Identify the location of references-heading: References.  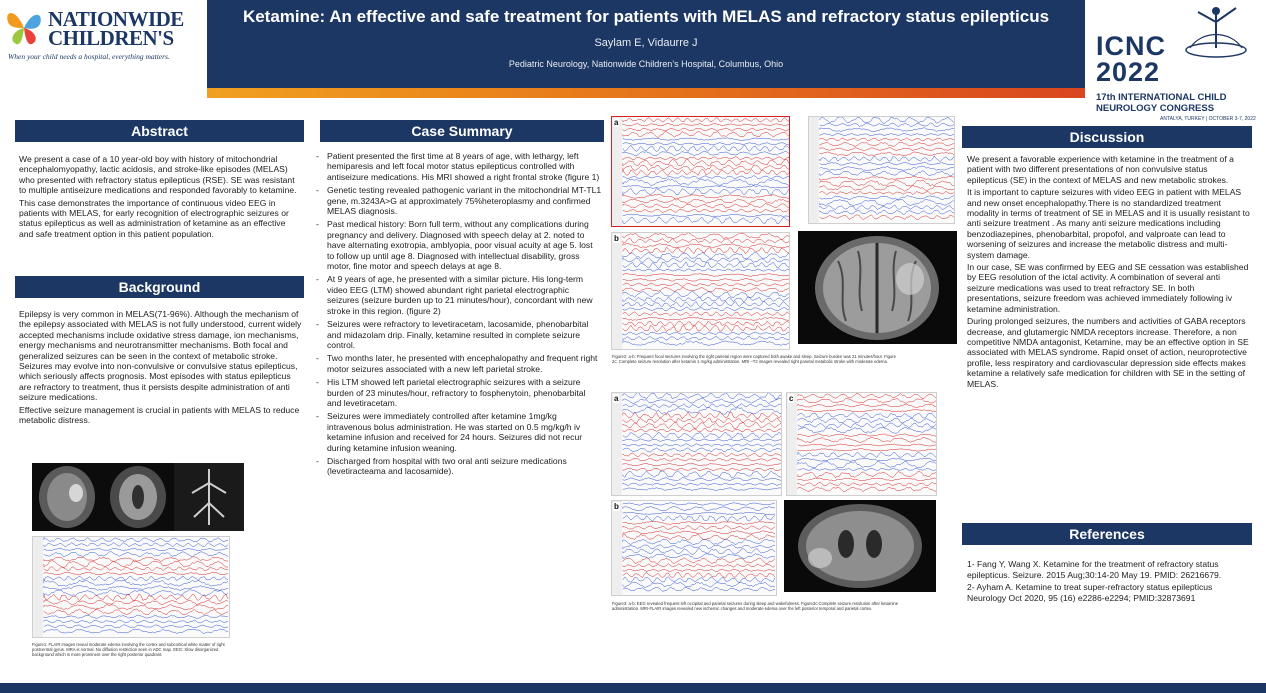
(1107, 534).